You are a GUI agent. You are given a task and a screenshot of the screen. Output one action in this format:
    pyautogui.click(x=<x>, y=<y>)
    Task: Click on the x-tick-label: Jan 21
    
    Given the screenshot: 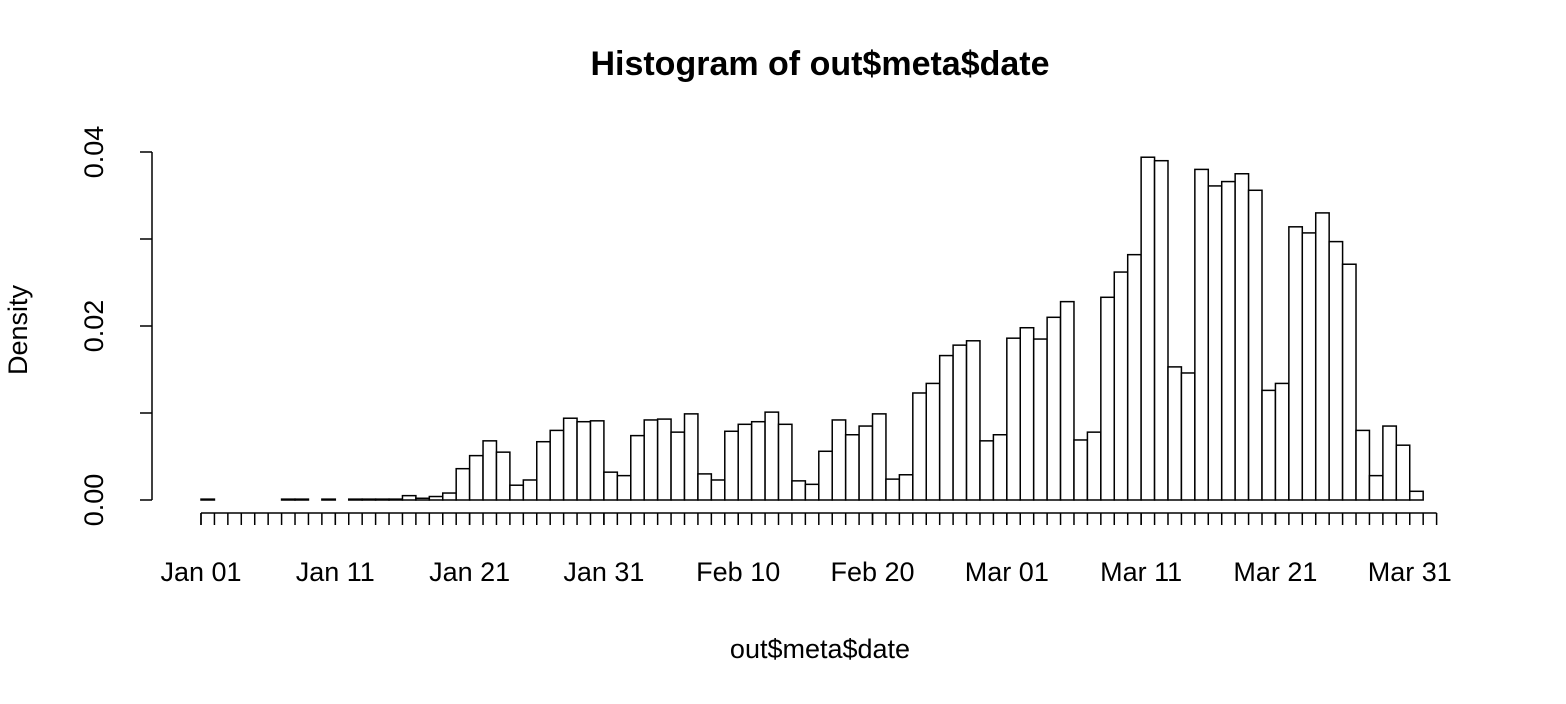 What is the action you would take?
    pyautogui.click(x=469, y=572)
    